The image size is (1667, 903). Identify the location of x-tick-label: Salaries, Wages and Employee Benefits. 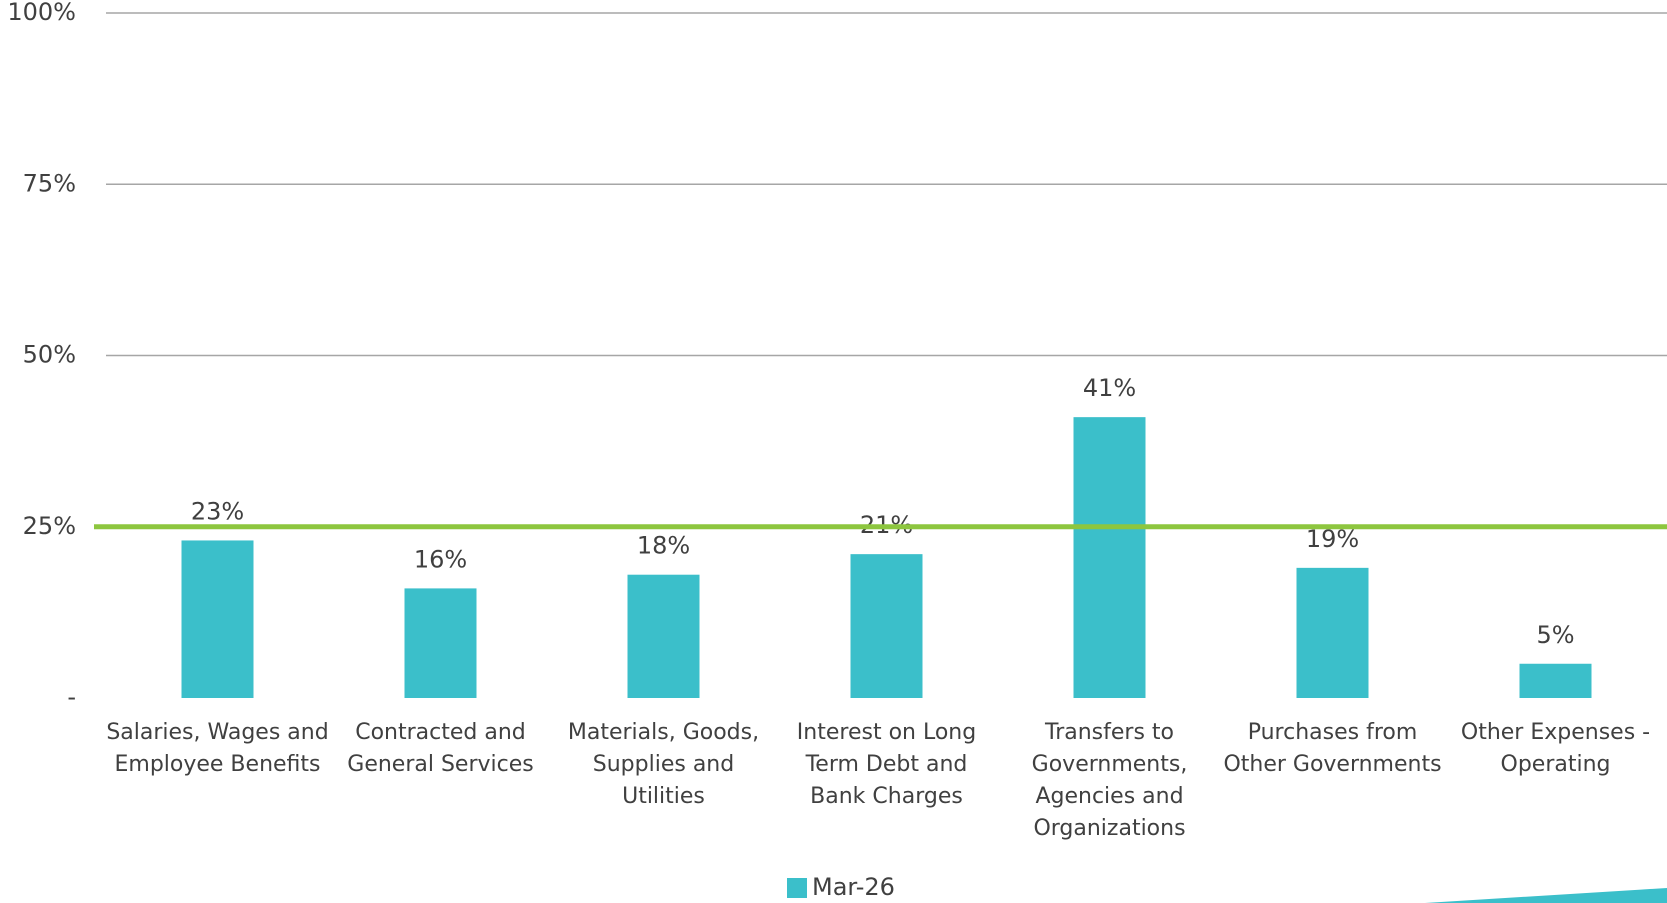
(217, 748).